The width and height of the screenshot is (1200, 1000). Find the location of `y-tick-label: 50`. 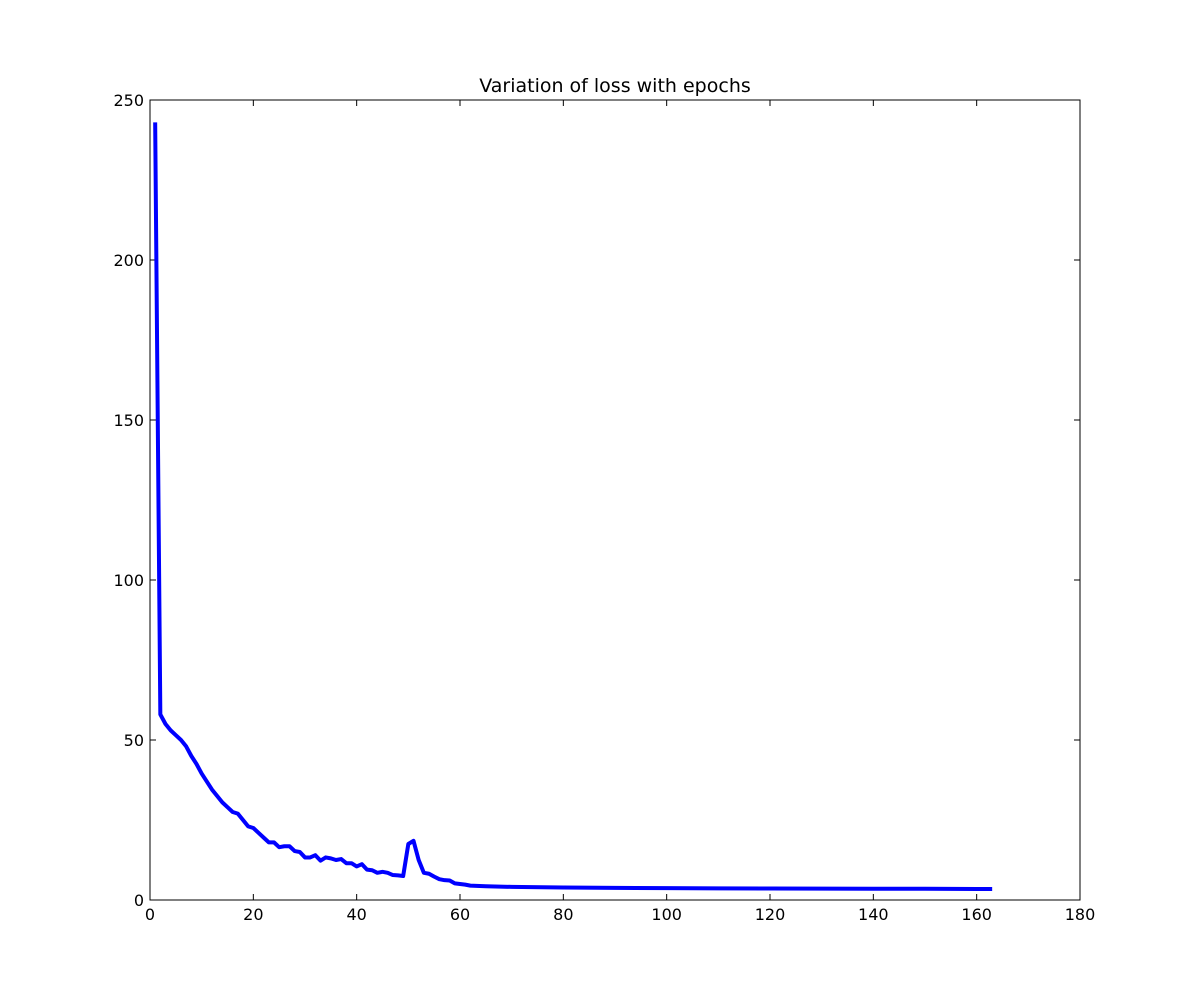

y-tick-label: 50 is located at coordinates (134, 740).